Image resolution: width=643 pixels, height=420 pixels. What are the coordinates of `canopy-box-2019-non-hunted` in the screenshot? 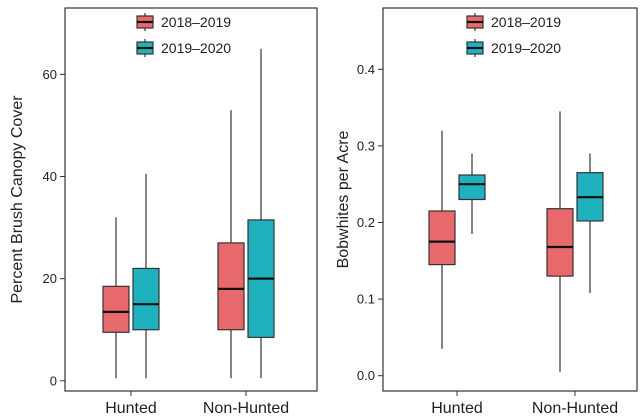 It's located at (261, 213).